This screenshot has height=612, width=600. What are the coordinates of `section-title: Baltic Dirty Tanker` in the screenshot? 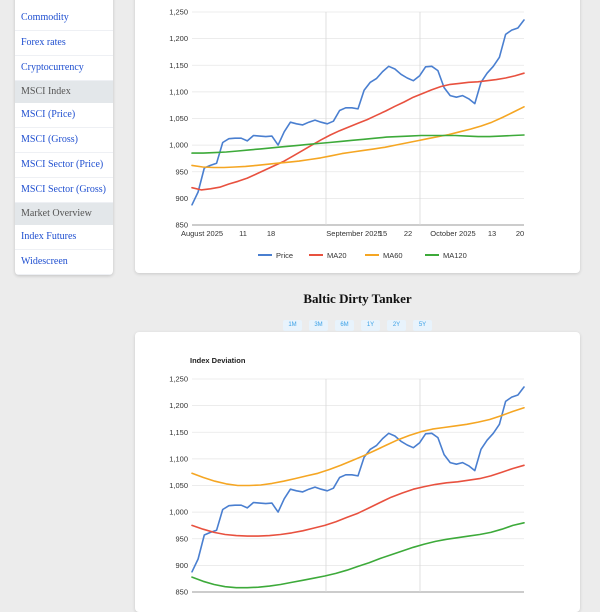 It's located at (357, 298).